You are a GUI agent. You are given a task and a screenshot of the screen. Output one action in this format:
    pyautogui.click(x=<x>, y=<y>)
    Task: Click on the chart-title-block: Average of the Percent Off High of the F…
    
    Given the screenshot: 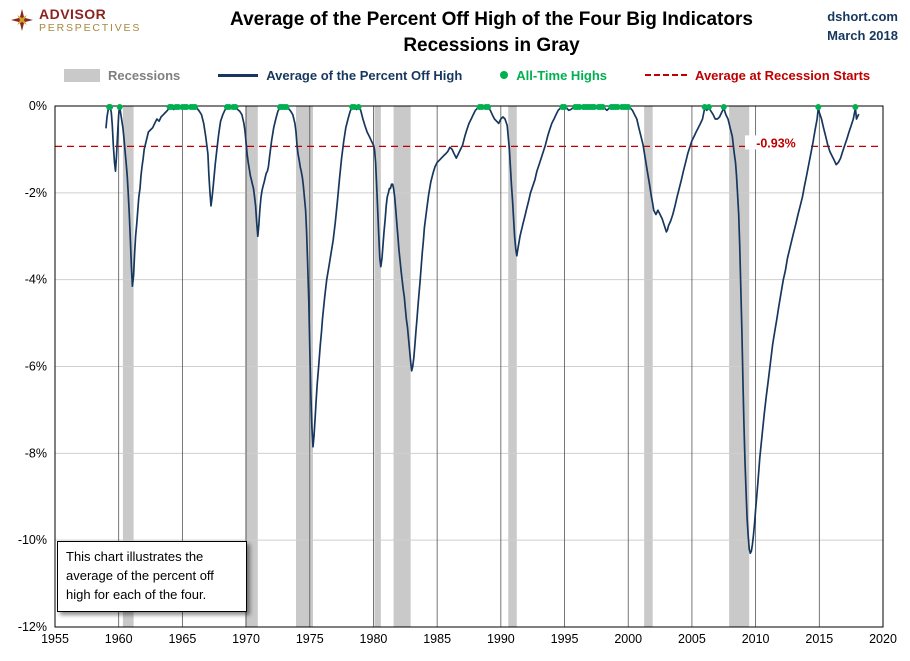 What is the action you would take?
    pyautogui.click(x=491, y=32)
    